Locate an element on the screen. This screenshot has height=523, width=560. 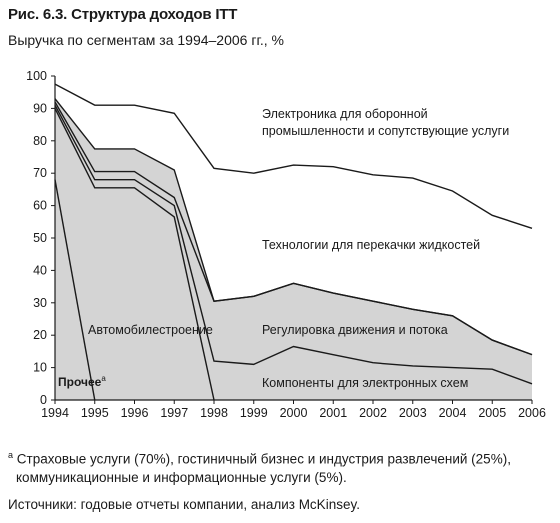
label-other: Прочееa is located at coordinates (82, 381).